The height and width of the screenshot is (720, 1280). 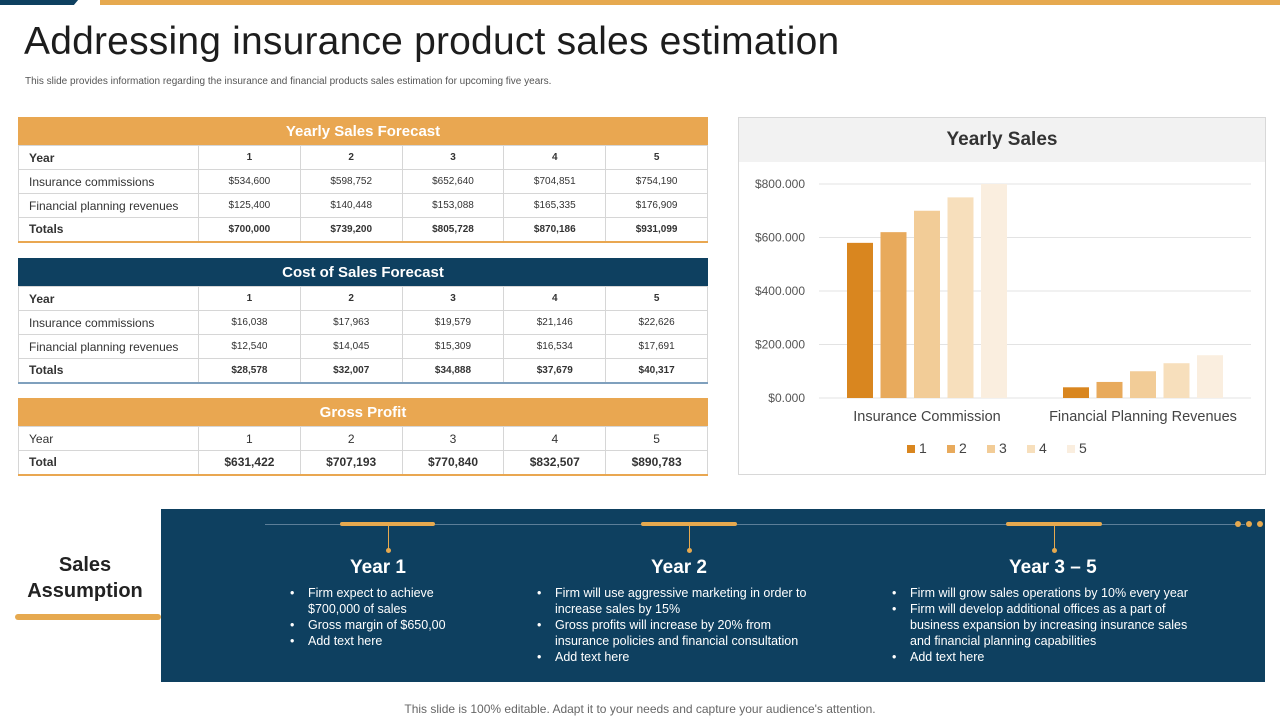 I want to click on table-cell: $16,534, so click(x=555, y=346).